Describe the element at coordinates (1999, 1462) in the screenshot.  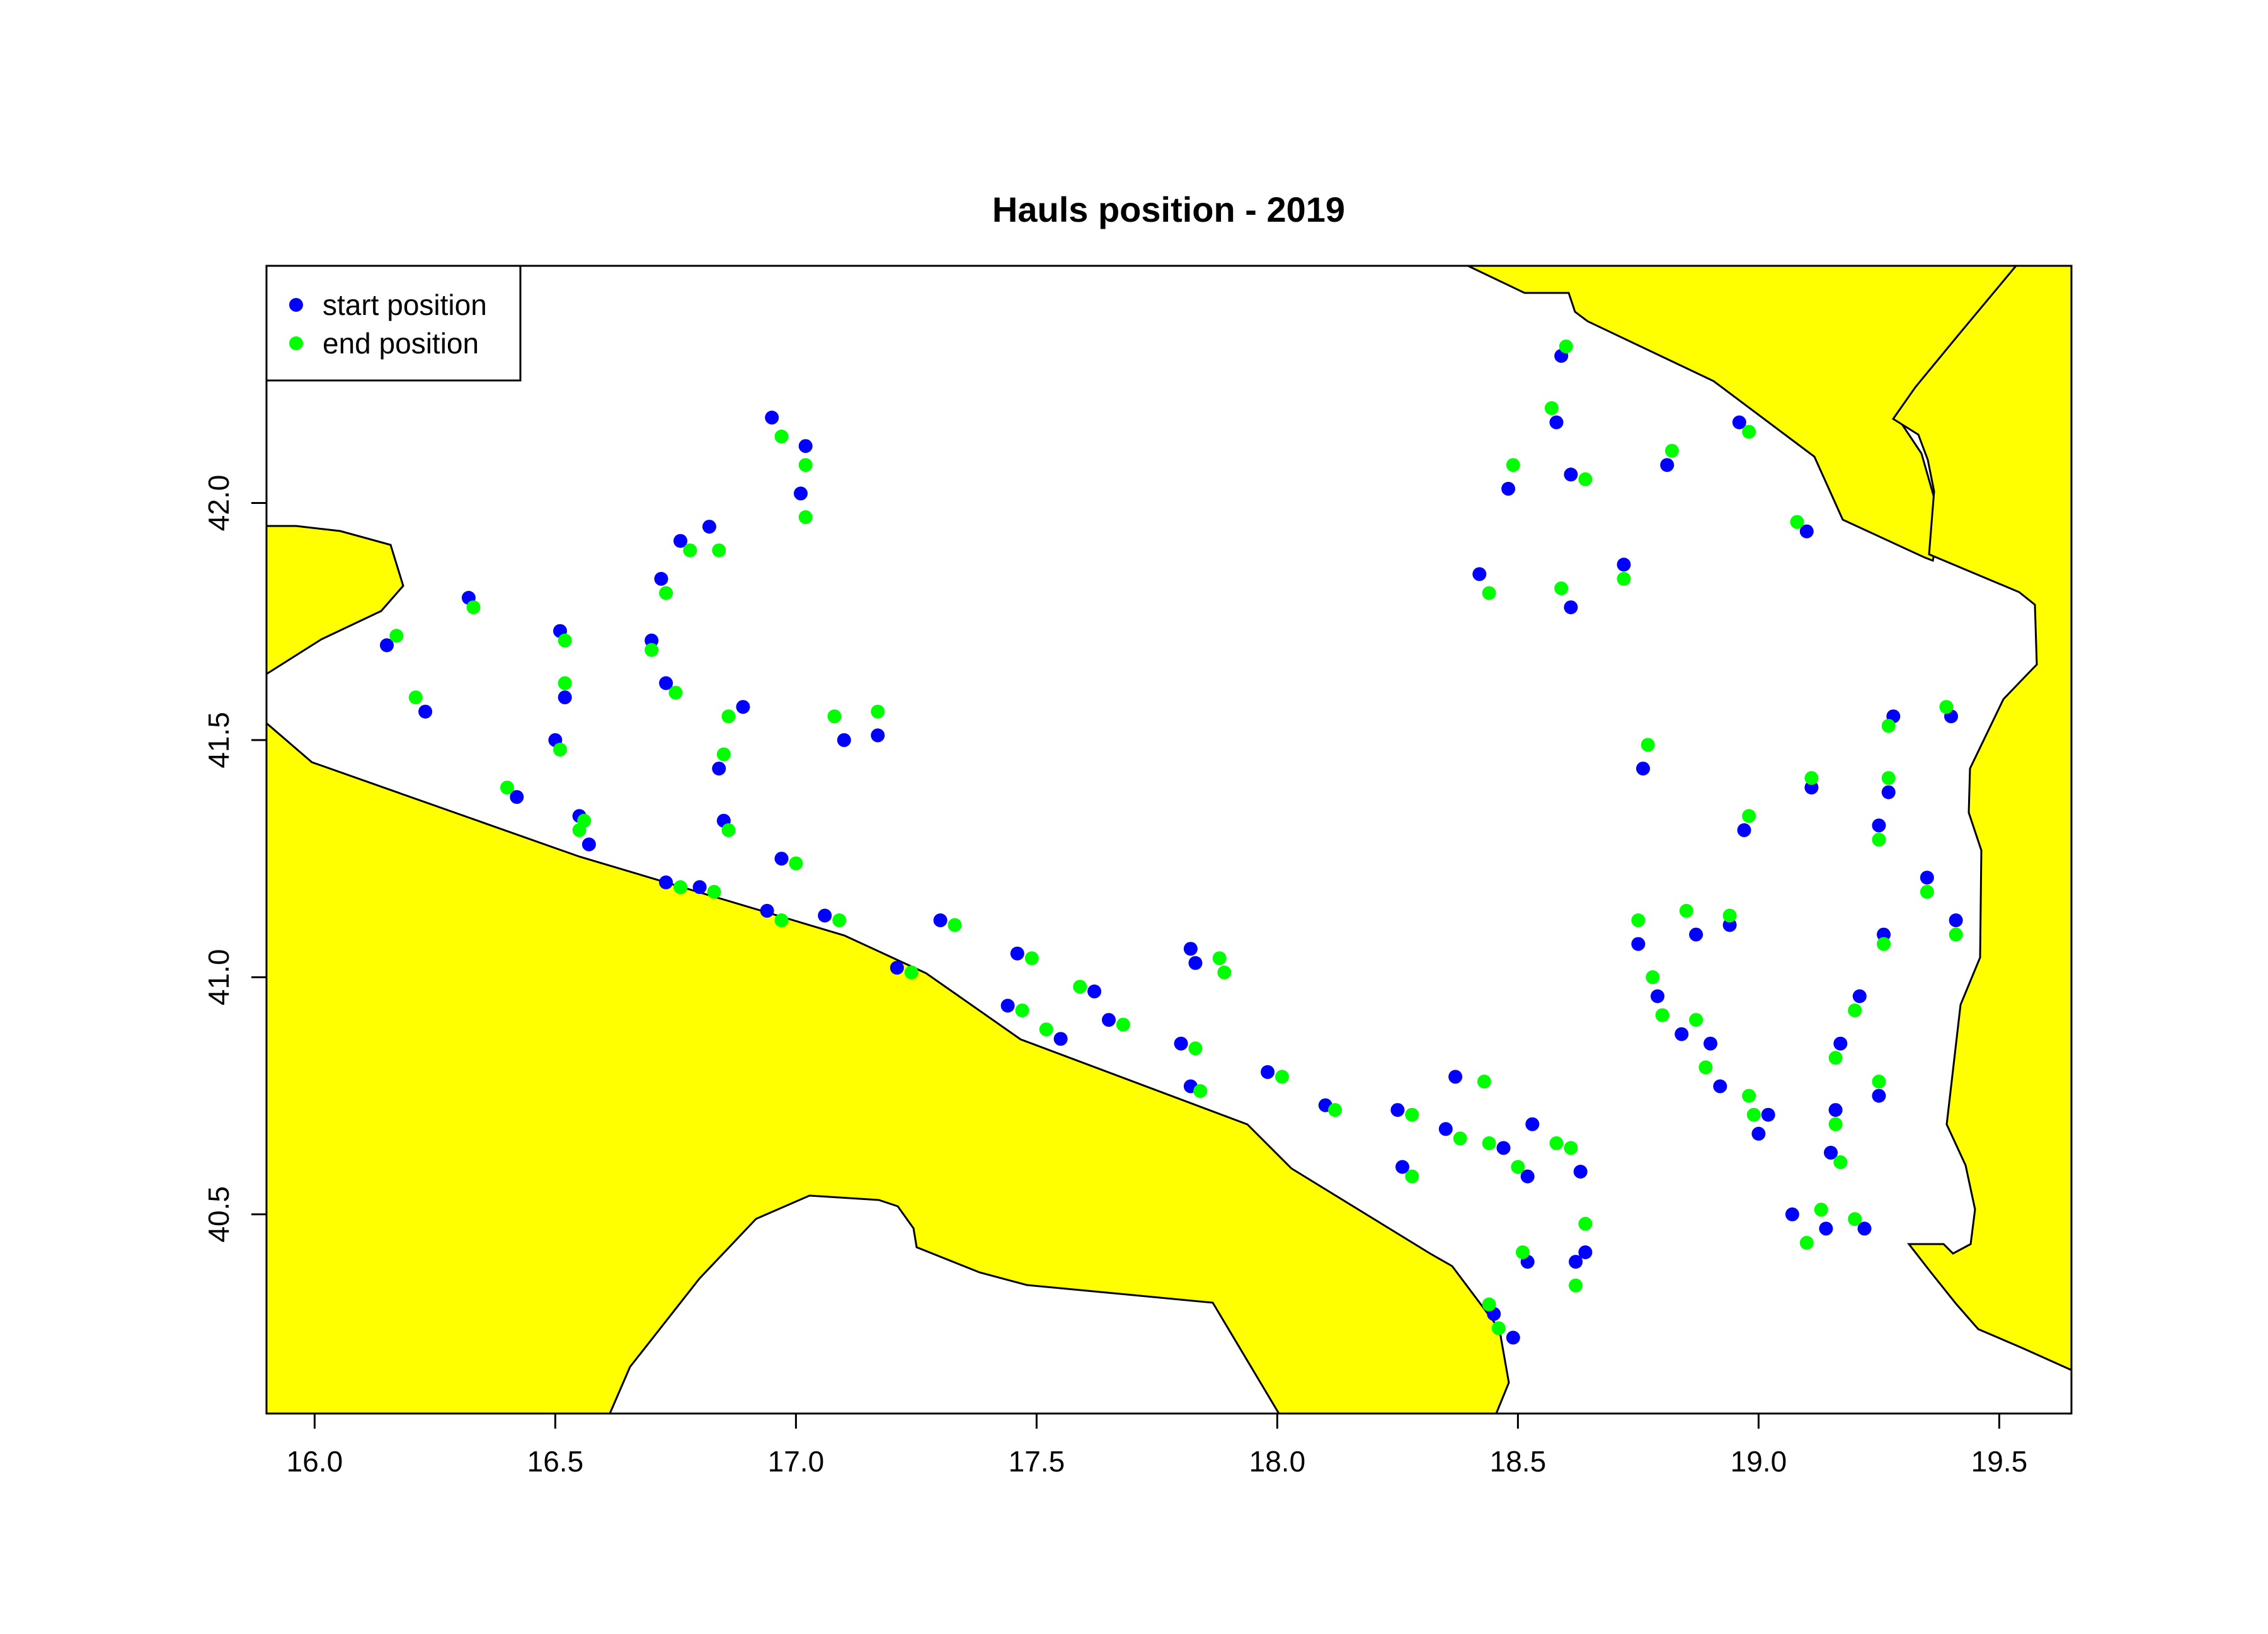
I see `x-tick-label: 19.5` at that location.